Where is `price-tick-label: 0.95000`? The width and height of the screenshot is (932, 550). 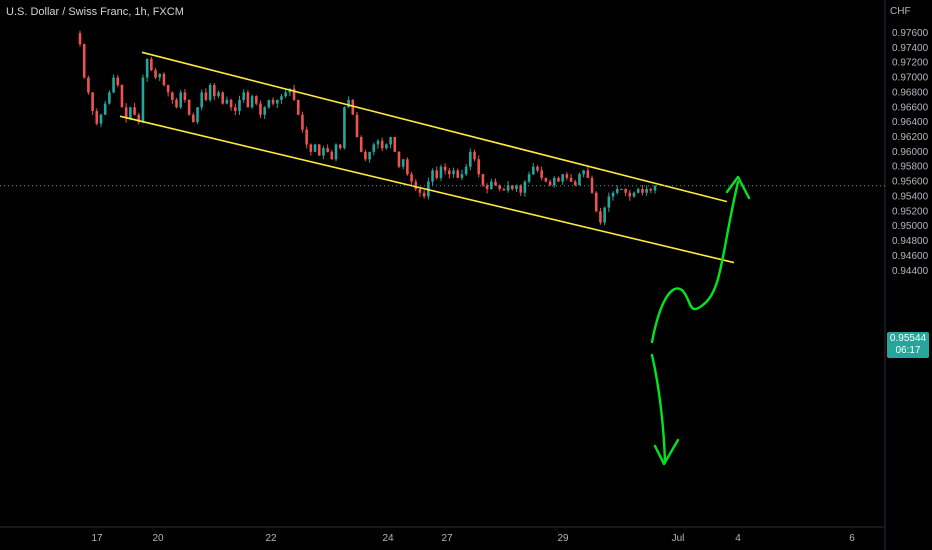
price-tick-label: 0.95000 is located at coordinates (910, 226).